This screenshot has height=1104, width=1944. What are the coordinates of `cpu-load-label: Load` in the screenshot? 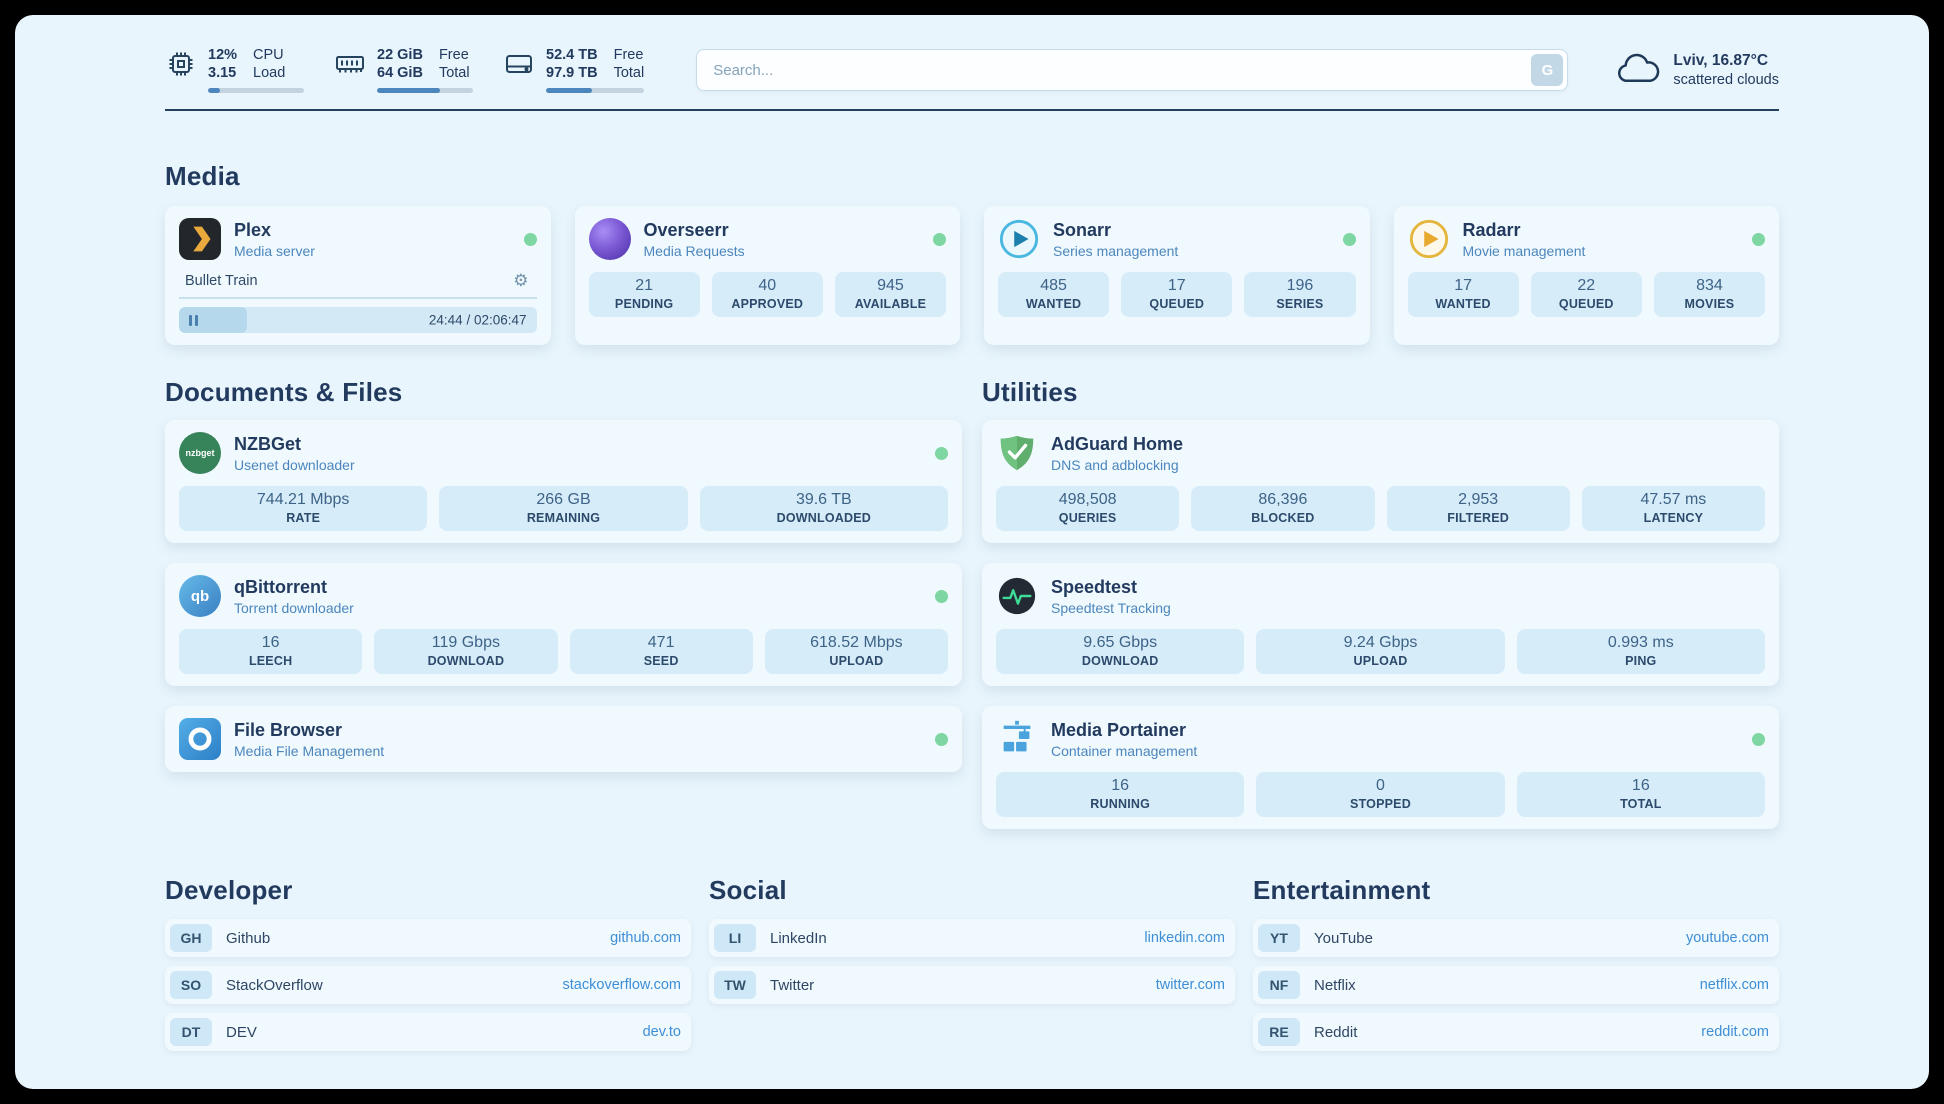 It's located at (269, 73).